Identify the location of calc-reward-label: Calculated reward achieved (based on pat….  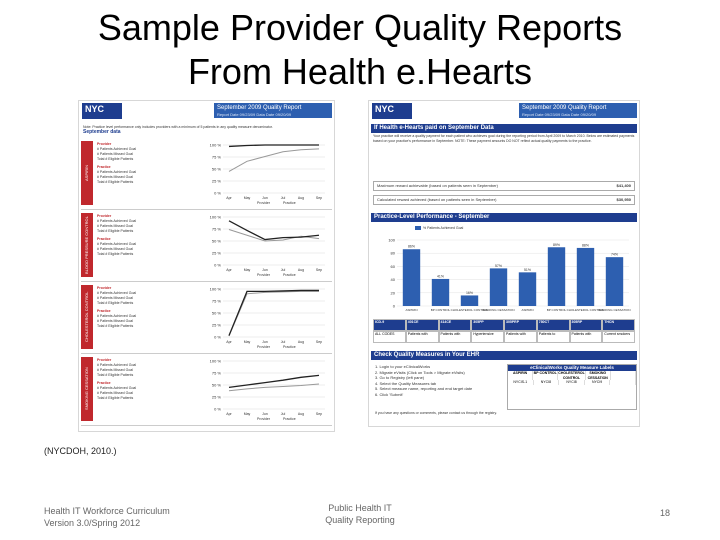
(437, 199).